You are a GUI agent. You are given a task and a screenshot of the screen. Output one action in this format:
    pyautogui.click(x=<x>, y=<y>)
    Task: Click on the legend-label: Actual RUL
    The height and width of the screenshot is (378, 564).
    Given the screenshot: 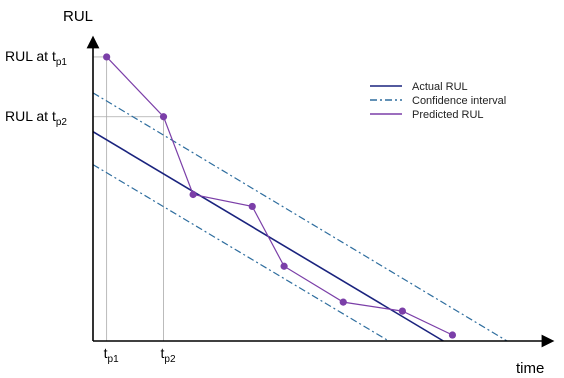 What is the action you would take?
    pyautogui.click(x=440, y=87)
    